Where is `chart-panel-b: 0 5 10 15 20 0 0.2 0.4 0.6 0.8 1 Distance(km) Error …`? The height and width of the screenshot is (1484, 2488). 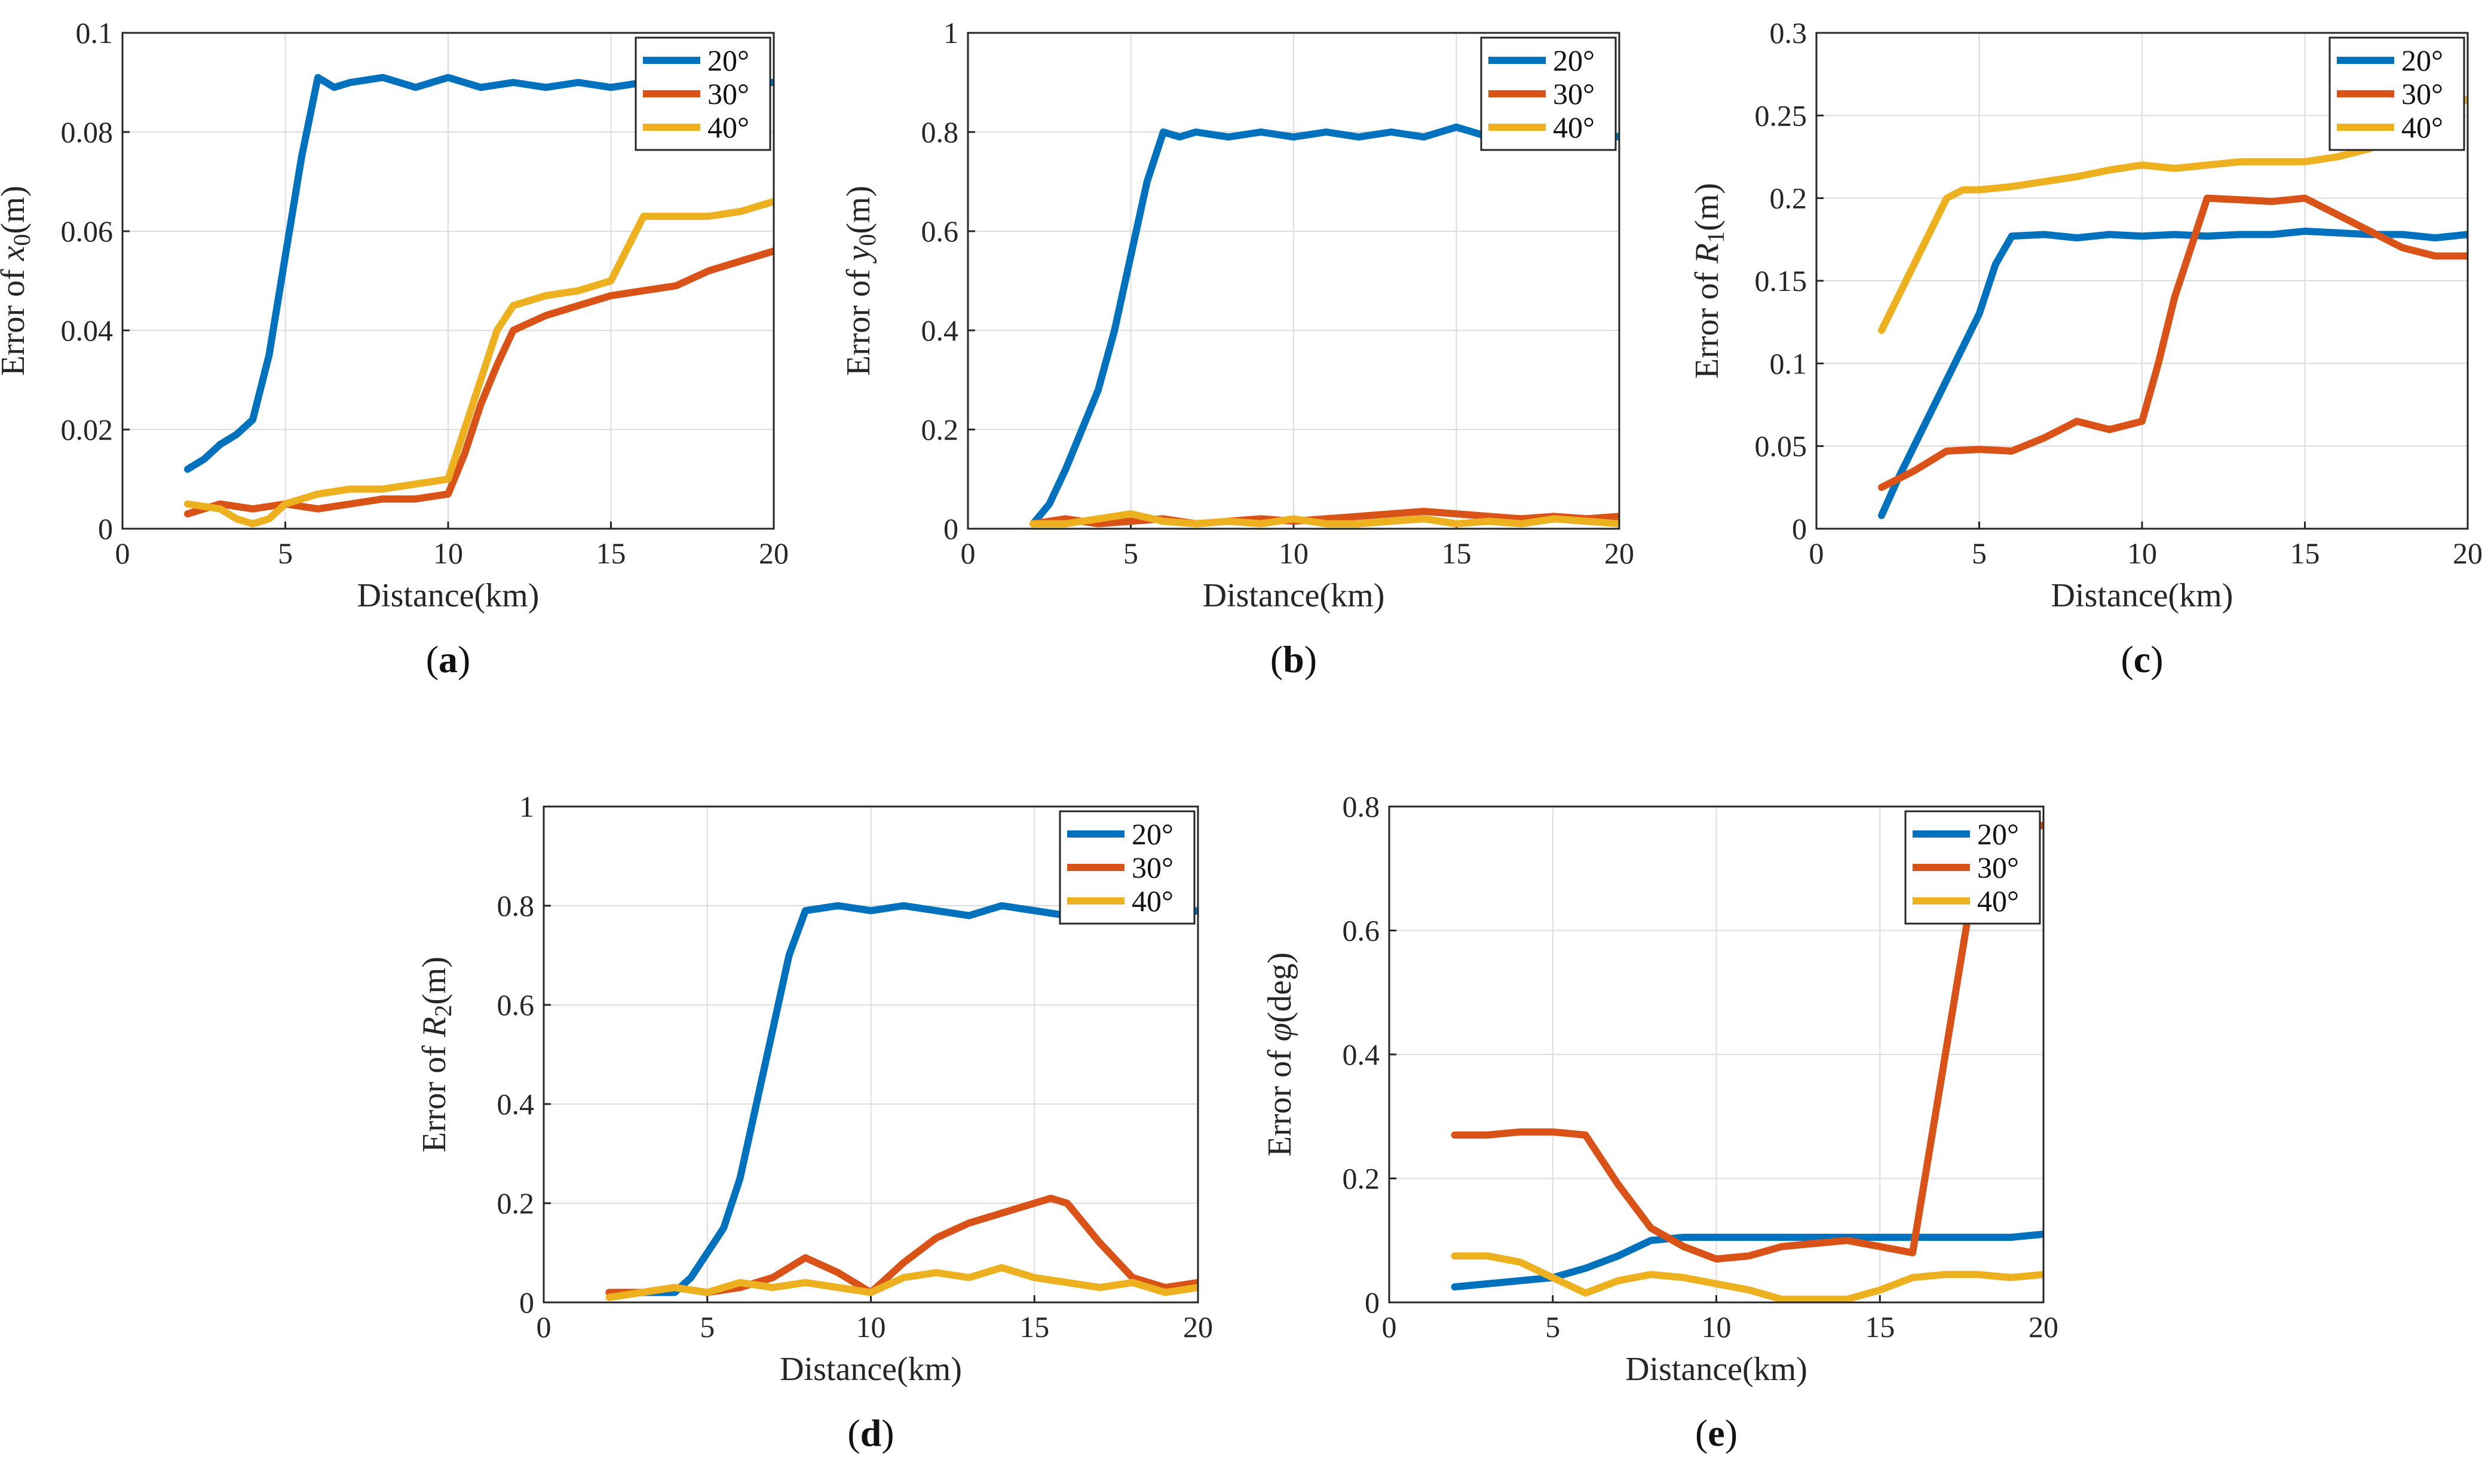
chart-panel-b: 0 5 10 15 20 0 0.2 0.4 0.6 0.8 1 Distance(km) Error … is located at coordinates (1237, 348).